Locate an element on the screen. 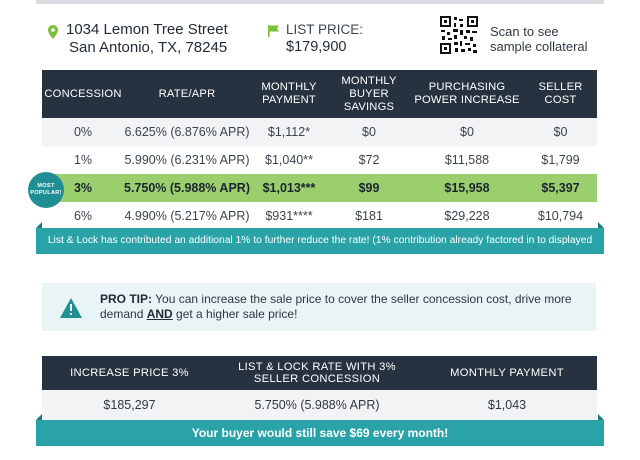 The height and width of the screenshot is (460, 640). most-popular-badge: MOST POPULAR! is located at coordinates (46, 190).